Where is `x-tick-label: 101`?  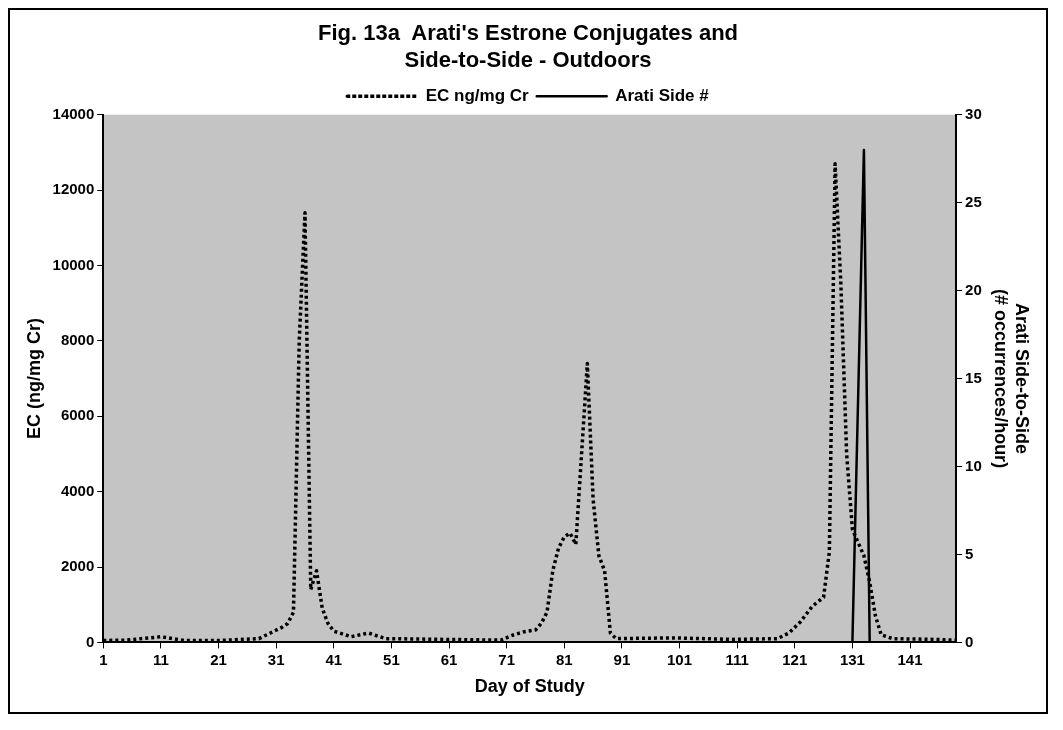 x-tick-label: 101 is located at coordinates (680, 659).